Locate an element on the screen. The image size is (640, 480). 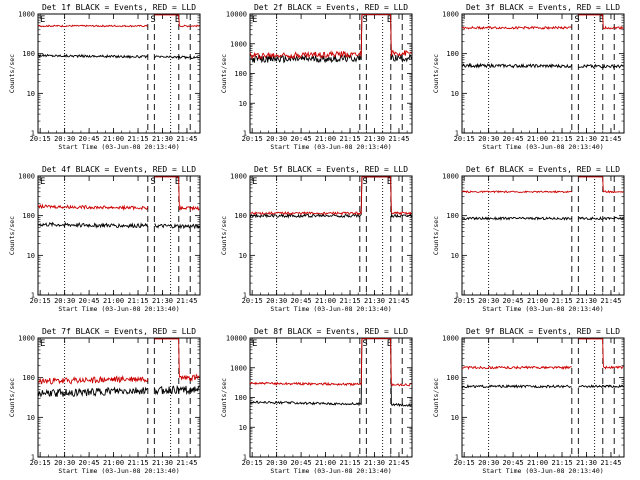
panel-title: Det 6f BLACK = Events, RED = LLD is located at coordinates (543, 169).